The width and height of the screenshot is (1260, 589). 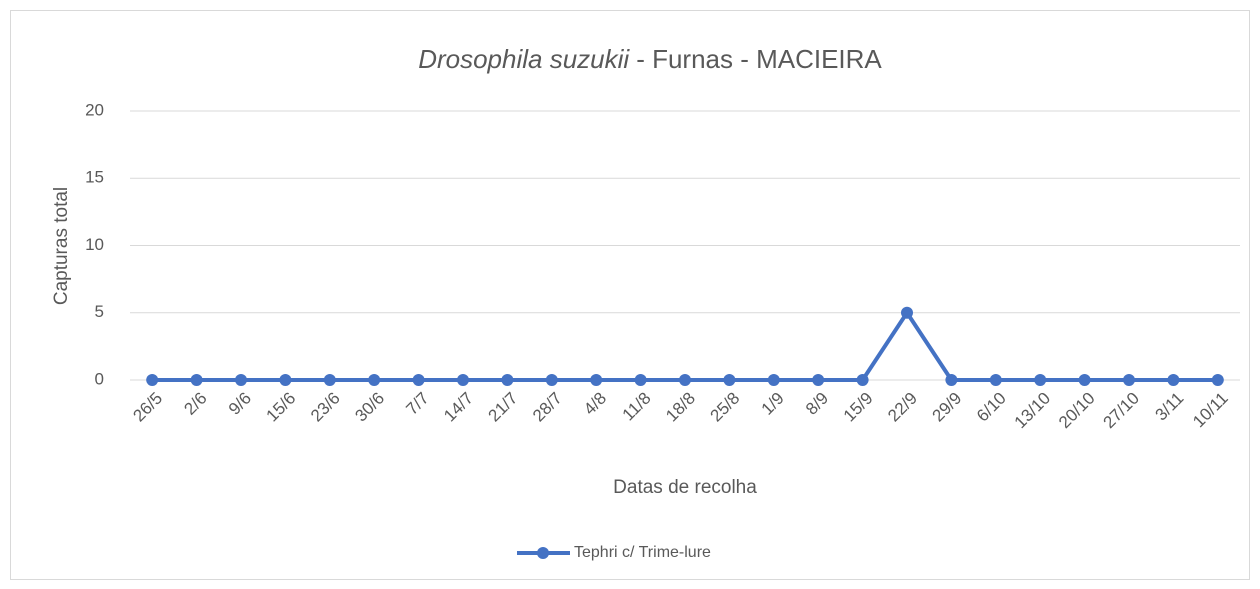 I want to click on y-tick-label: 10, so click(x=94, y=244).